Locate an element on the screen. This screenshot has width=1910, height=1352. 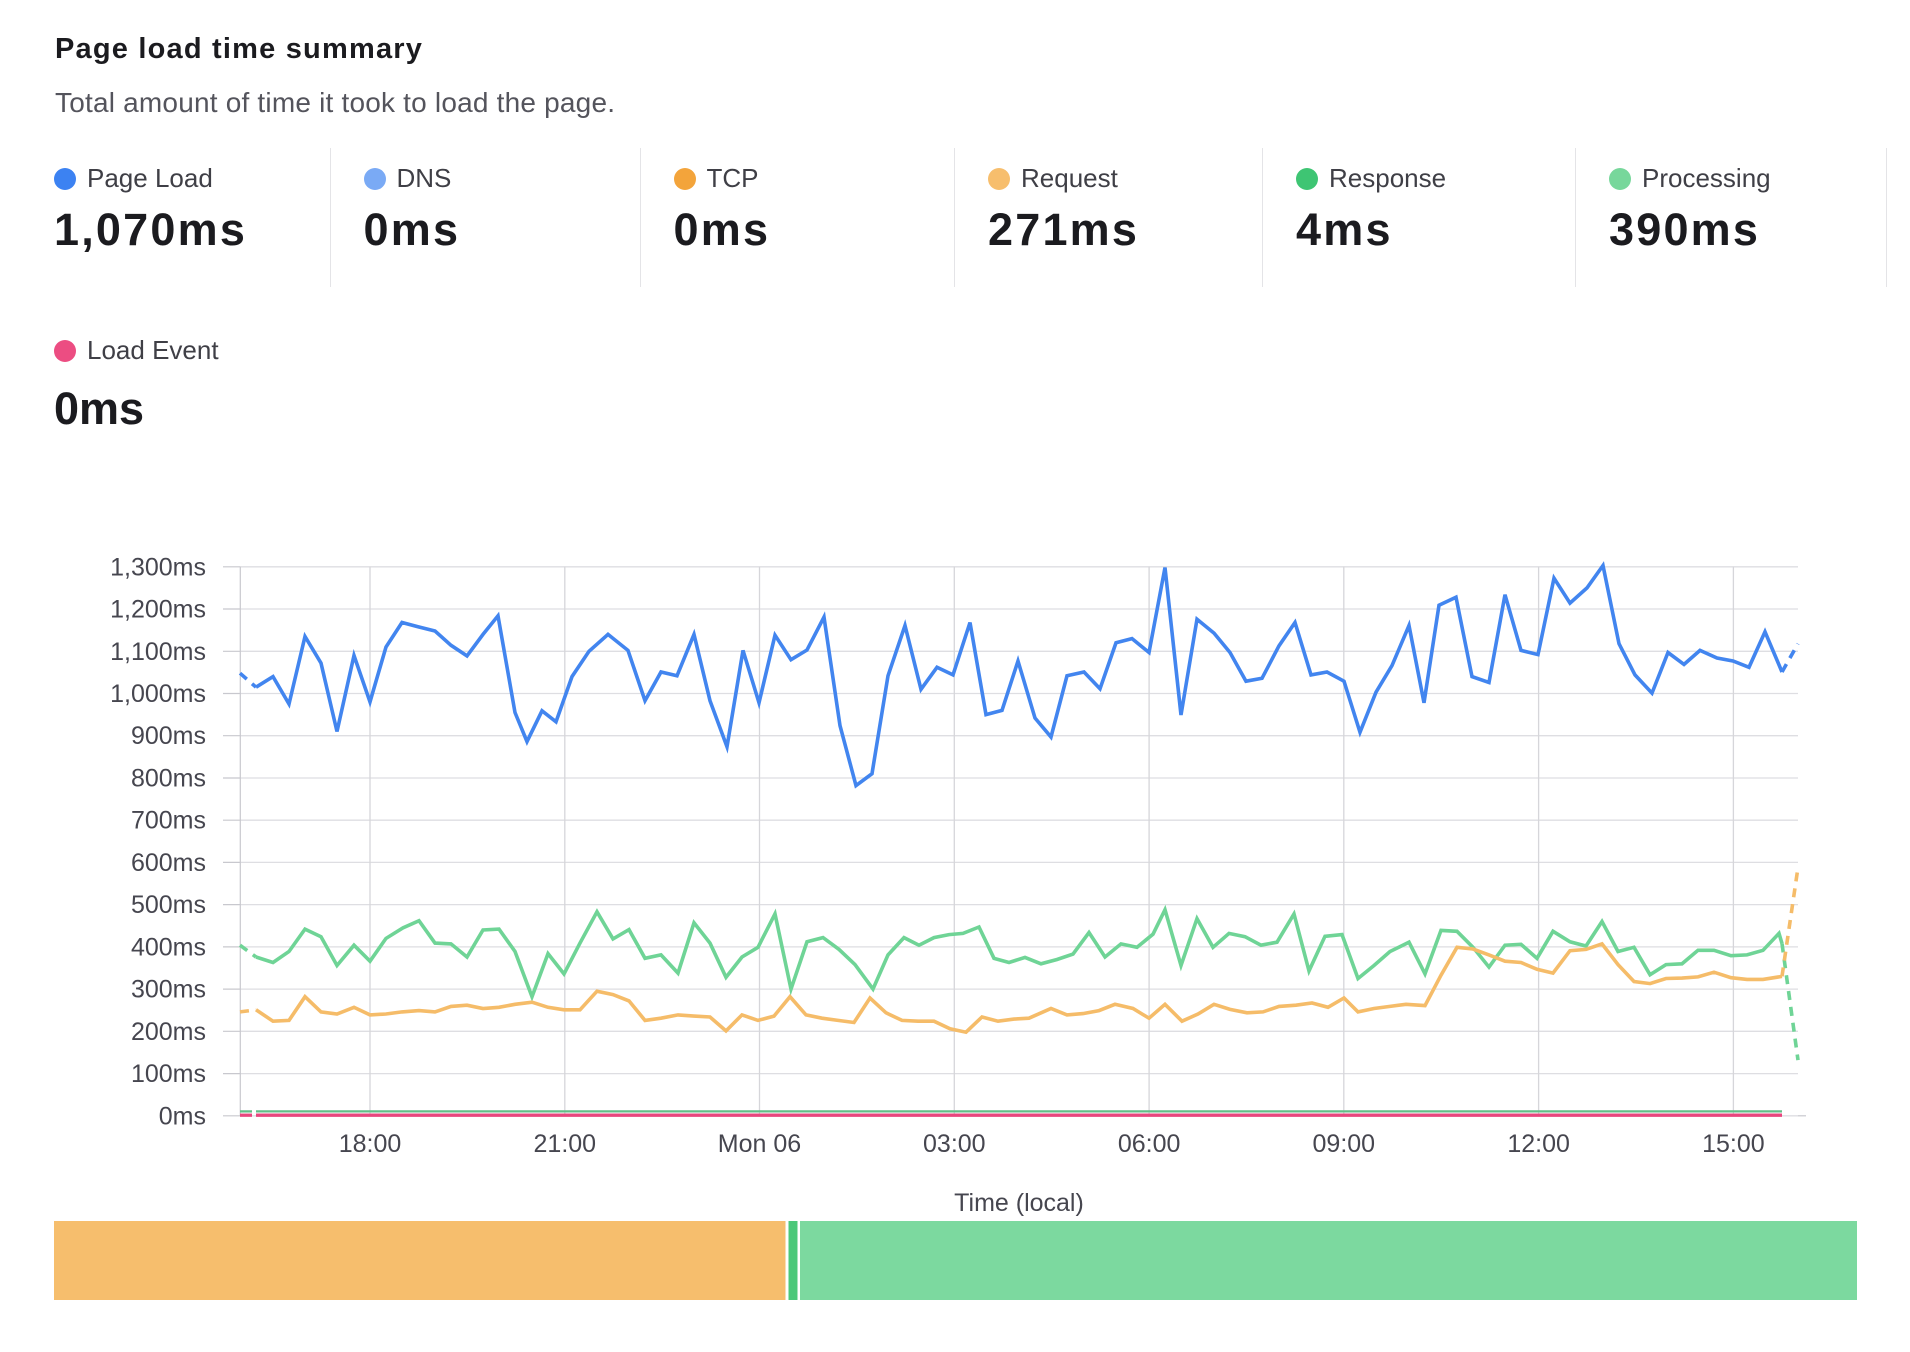
svg-text: 1,000ms is located at coordinates (158, 694).